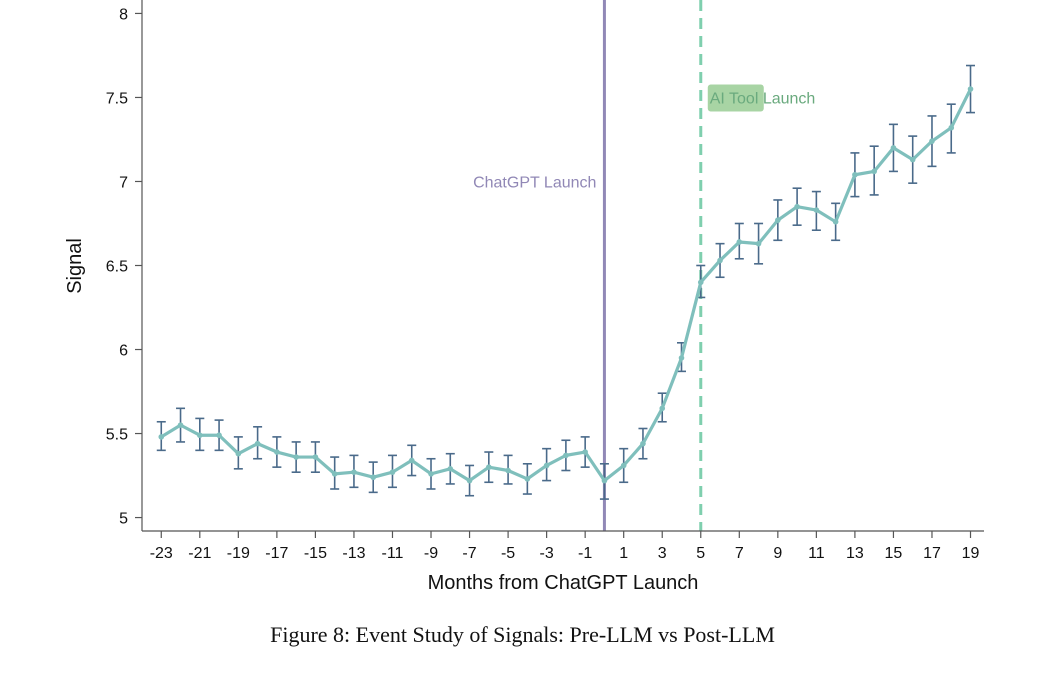  Describe the element at coordinates (123, 519) in the screenshot. I see `y-tick-label: 5` at that location.